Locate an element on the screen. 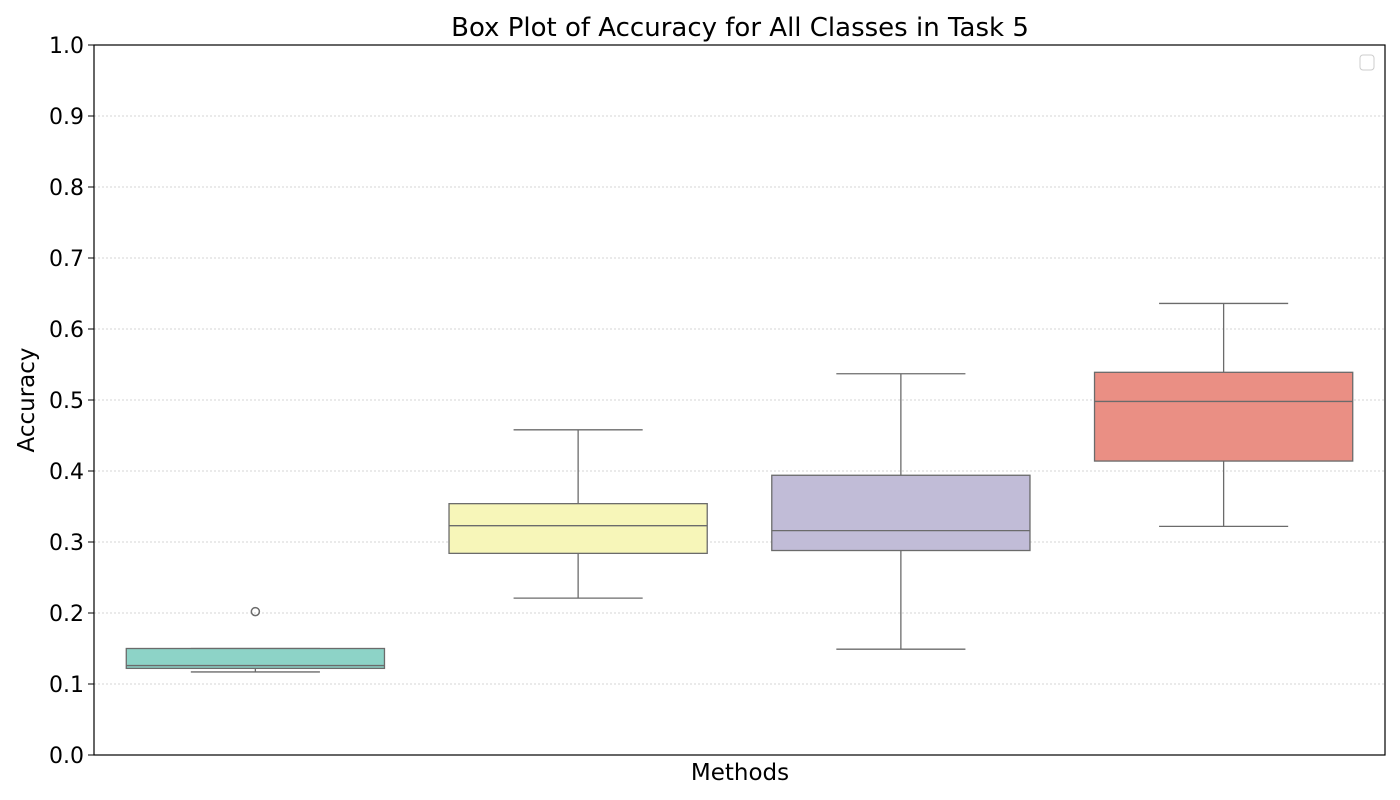 The height and width of the screenshot is (800, 1400). y-tick-label: 0.7 is located at coordinates (66, 259).